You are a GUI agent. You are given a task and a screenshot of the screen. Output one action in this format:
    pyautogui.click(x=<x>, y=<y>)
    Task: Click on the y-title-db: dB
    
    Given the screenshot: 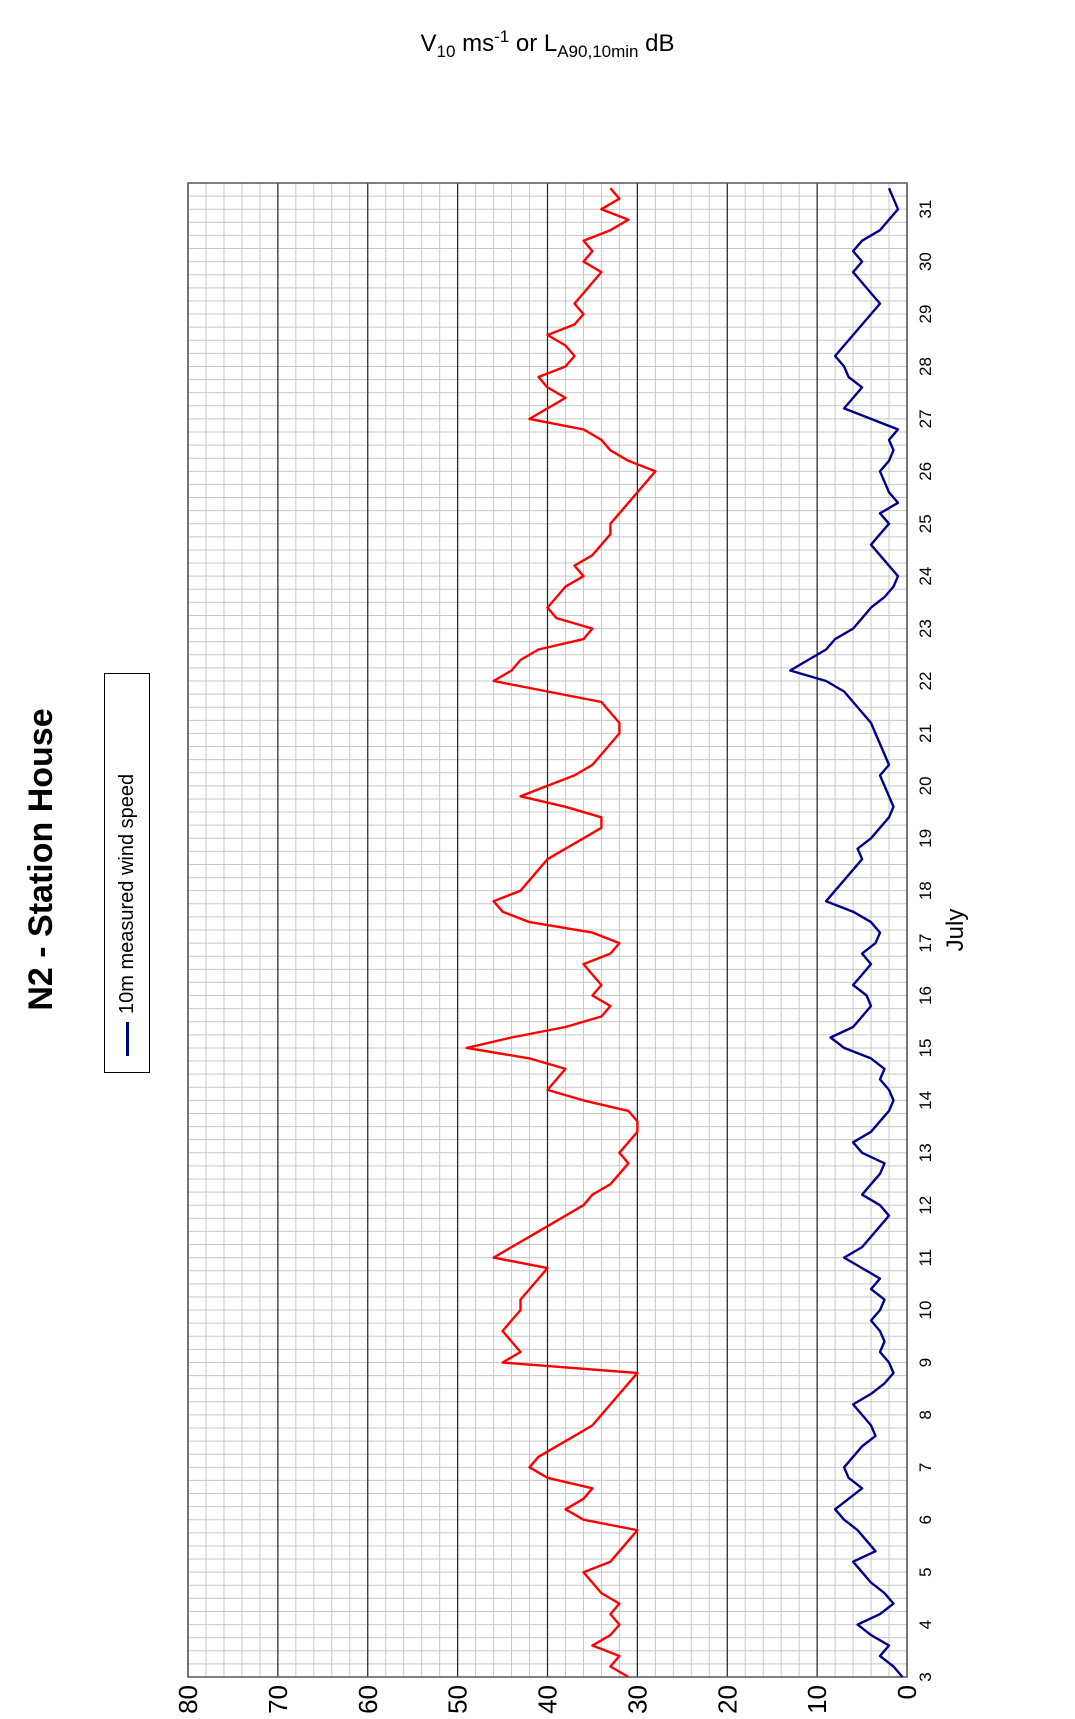 What is the action you would take?
    pyautogui.click(x=657, y=43)
    